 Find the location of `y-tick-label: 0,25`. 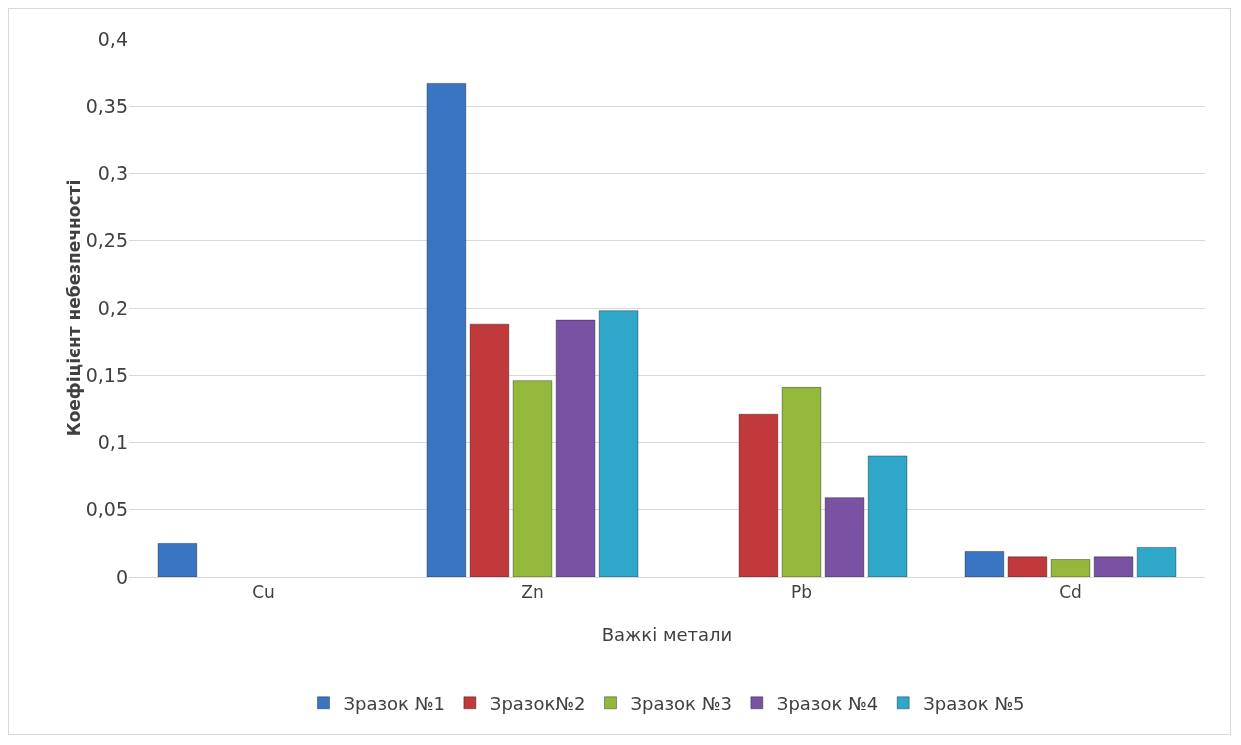

y-tick-label: 0,25 is located at coordinates (106, 240).